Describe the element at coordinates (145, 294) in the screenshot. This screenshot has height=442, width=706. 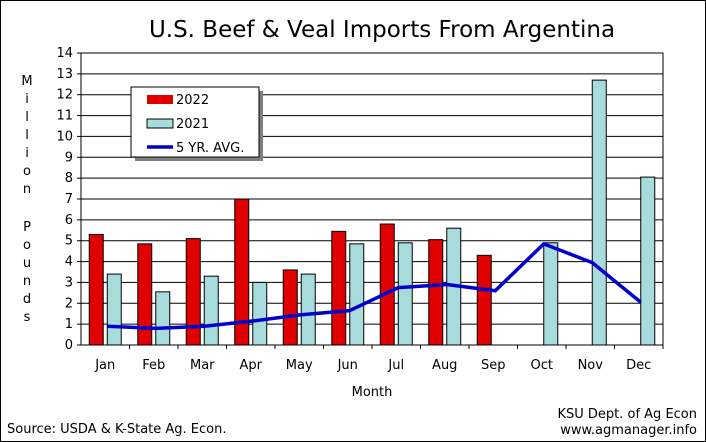
I see `bar-2022-Feb` at that location.